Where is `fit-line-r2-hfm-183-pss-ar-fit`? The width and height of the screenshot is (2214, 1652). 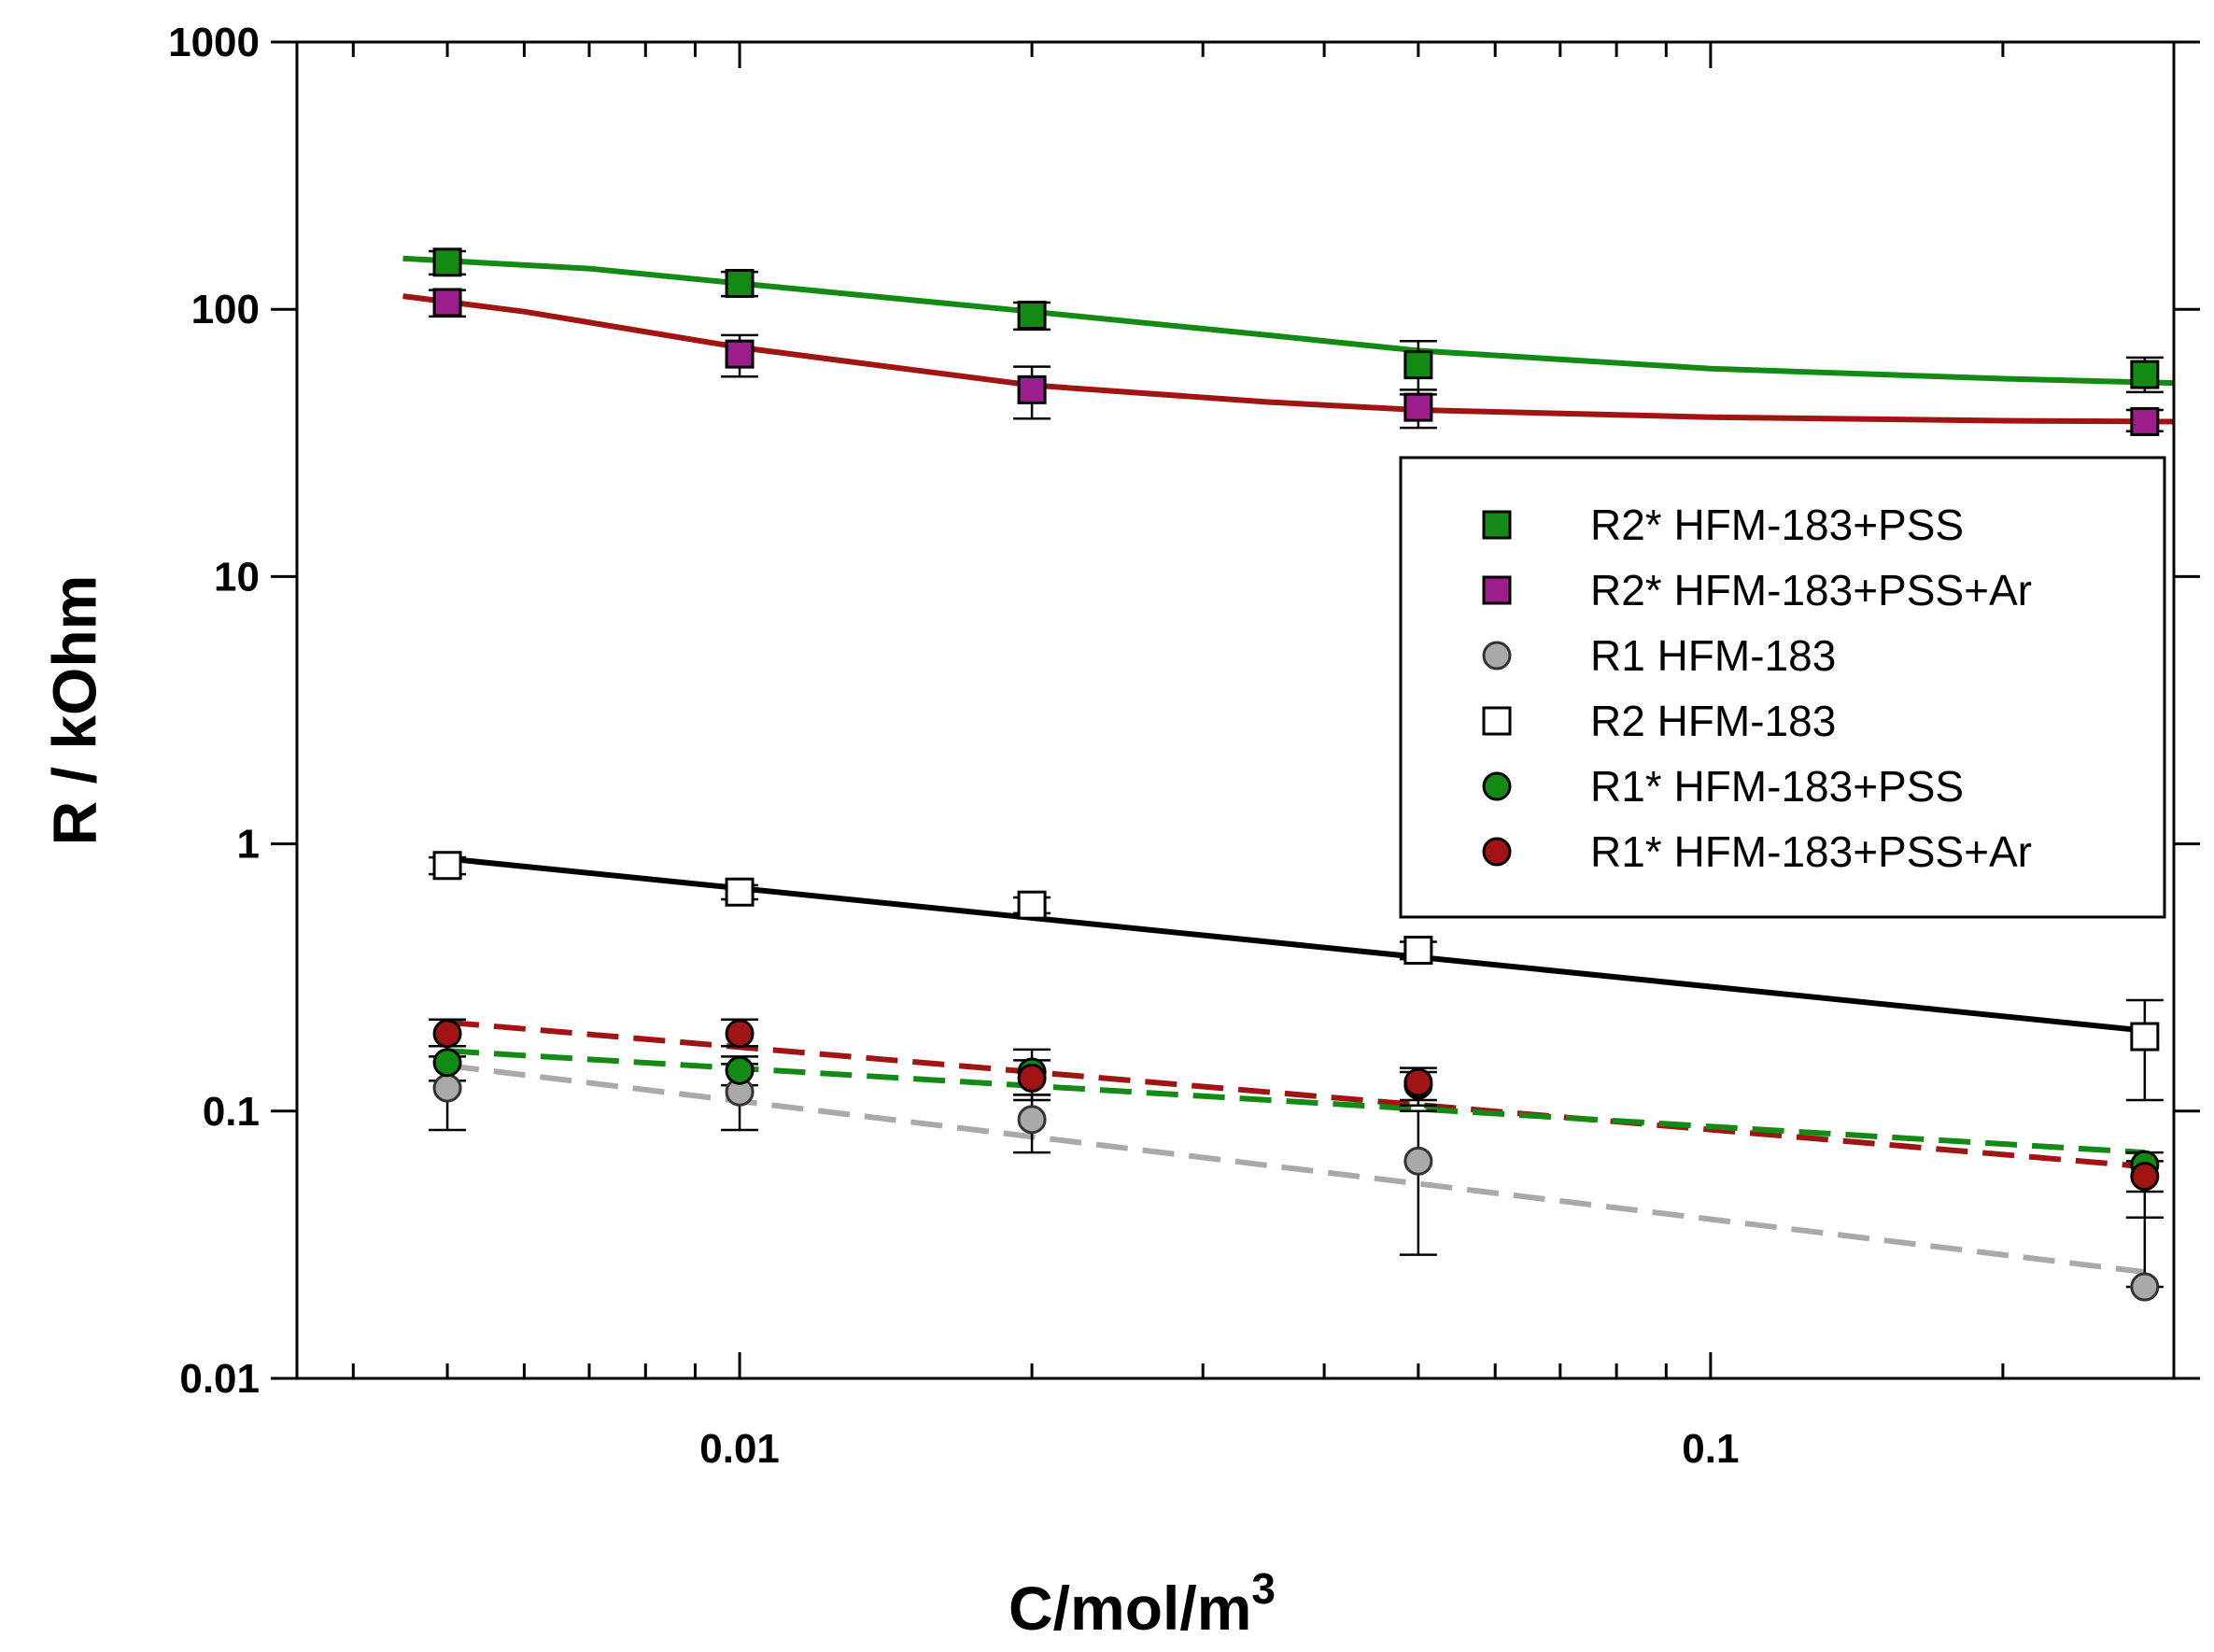 fit-line-r2-hfm-183-pss-ar-fit is located at coordinates (1288, 359).